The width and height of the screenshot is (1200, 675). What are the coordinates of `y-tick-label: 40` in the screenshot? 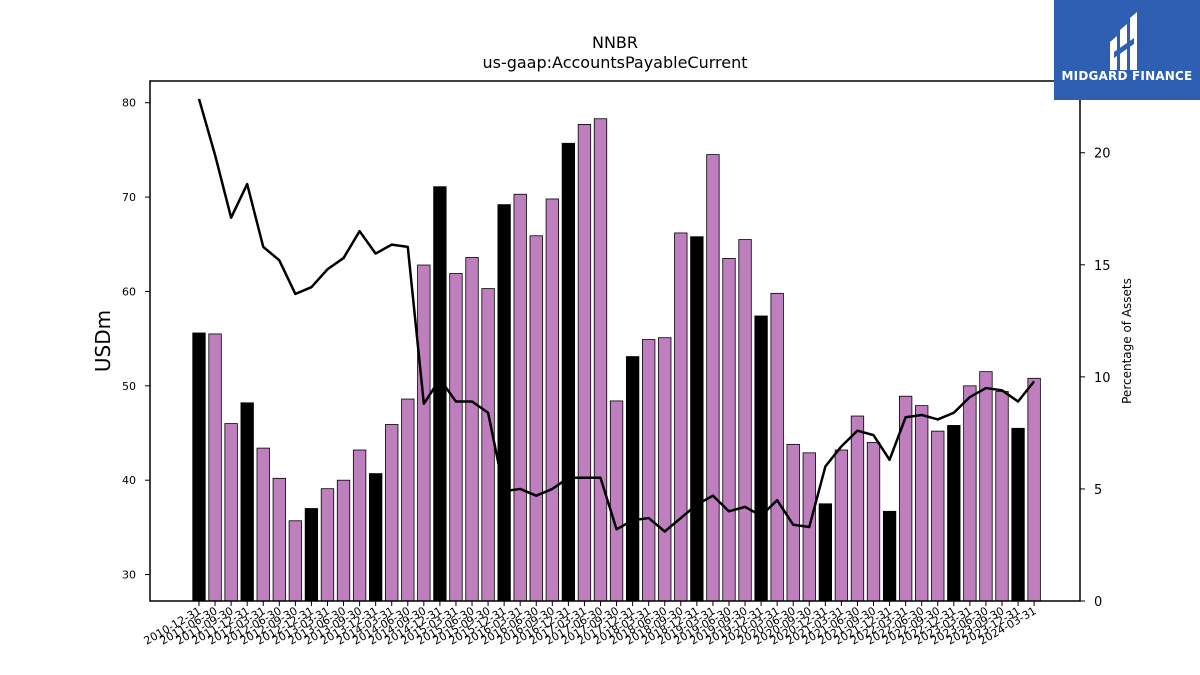 It's located at (129, 480).